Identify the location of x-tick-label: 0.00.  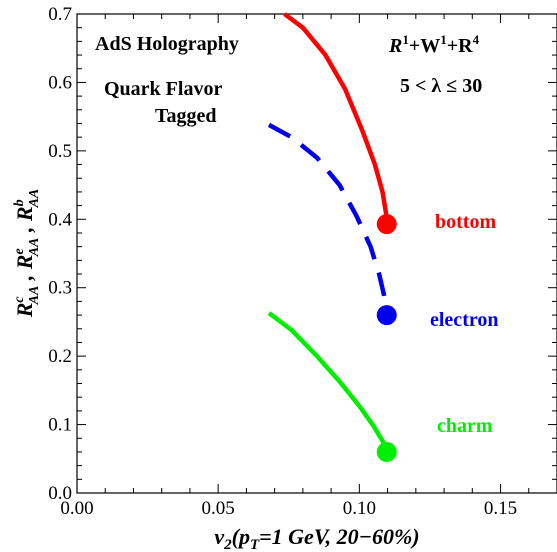
(76, 508).